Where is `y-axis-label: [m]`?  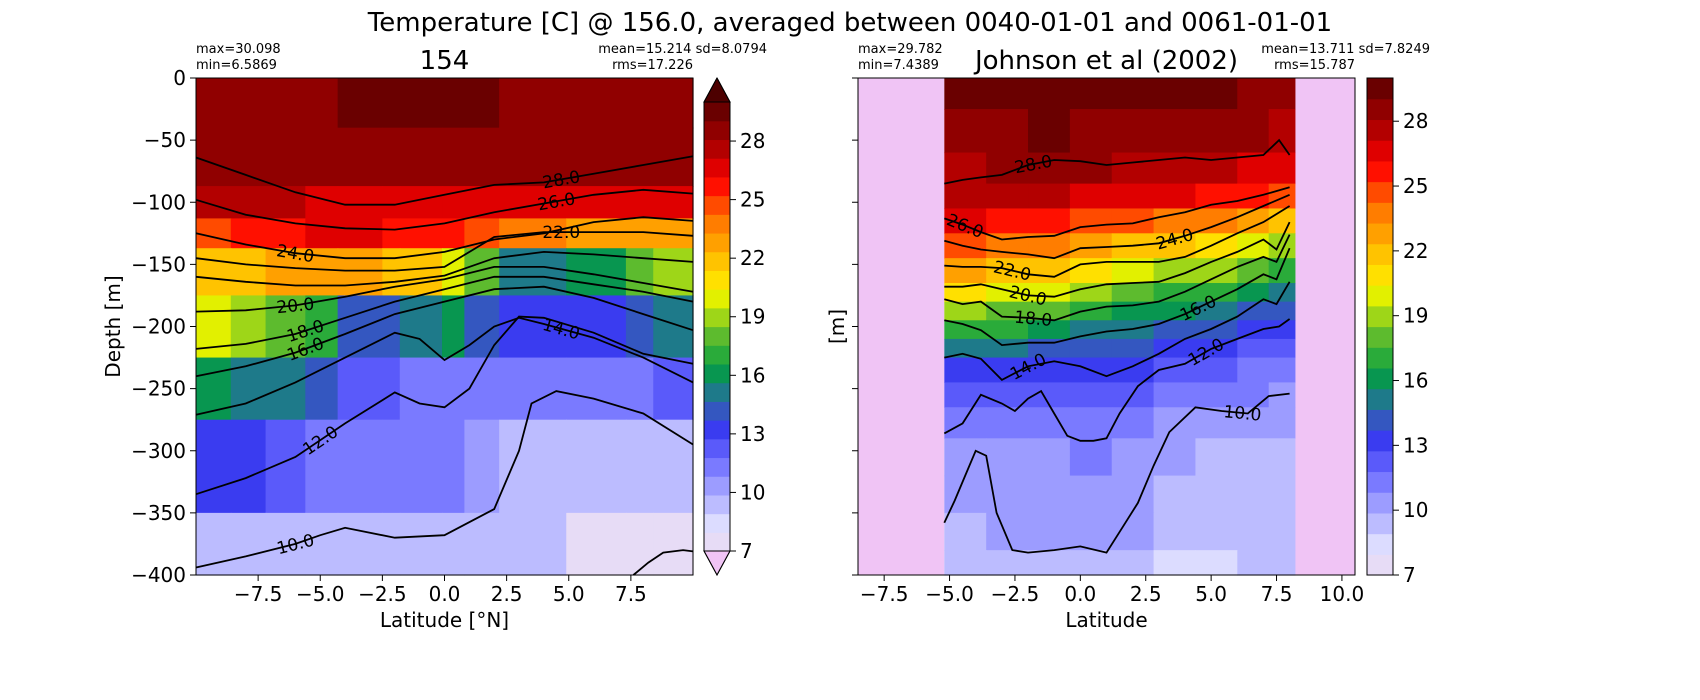 y-axis-label: [m] is located at coordinates (837, 326).